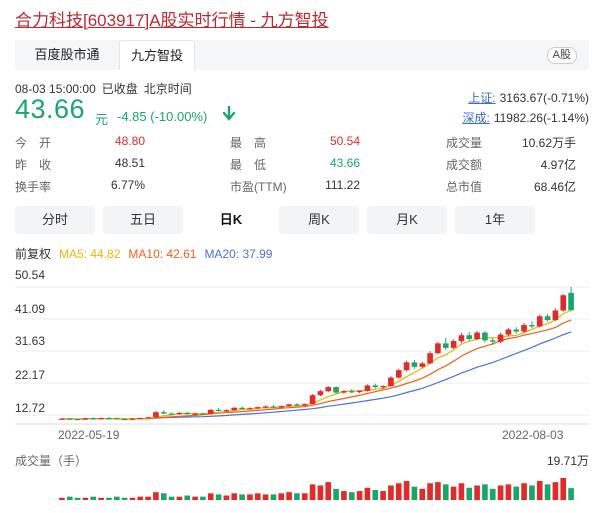  What do you see at coordinates (231, 220) in the screenshot?
I see `period-tab: 日K` at bounding box center [231, 220].